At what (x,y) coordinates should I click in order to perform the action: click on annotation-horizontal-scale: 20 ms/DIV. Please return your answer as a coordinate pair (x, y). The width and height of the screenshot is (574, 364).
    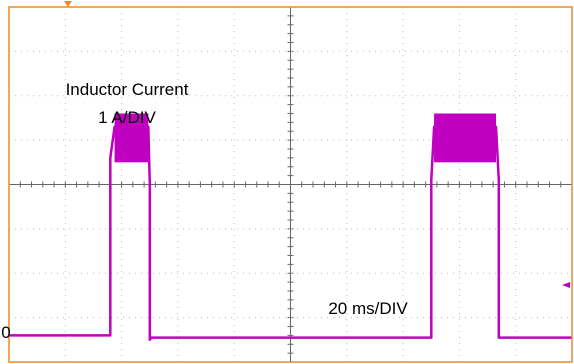
    Looking at the image, I should click on (368, 308).